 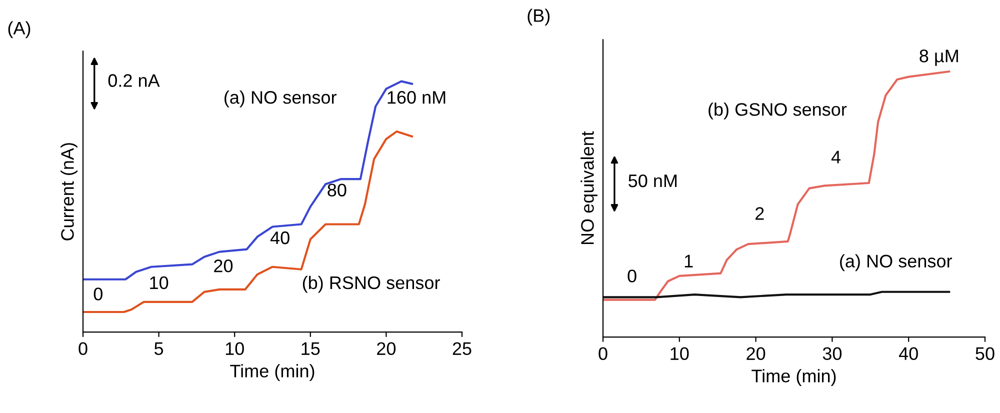 I want to click on annotation: 50 nM, so click(x=652, y=181).